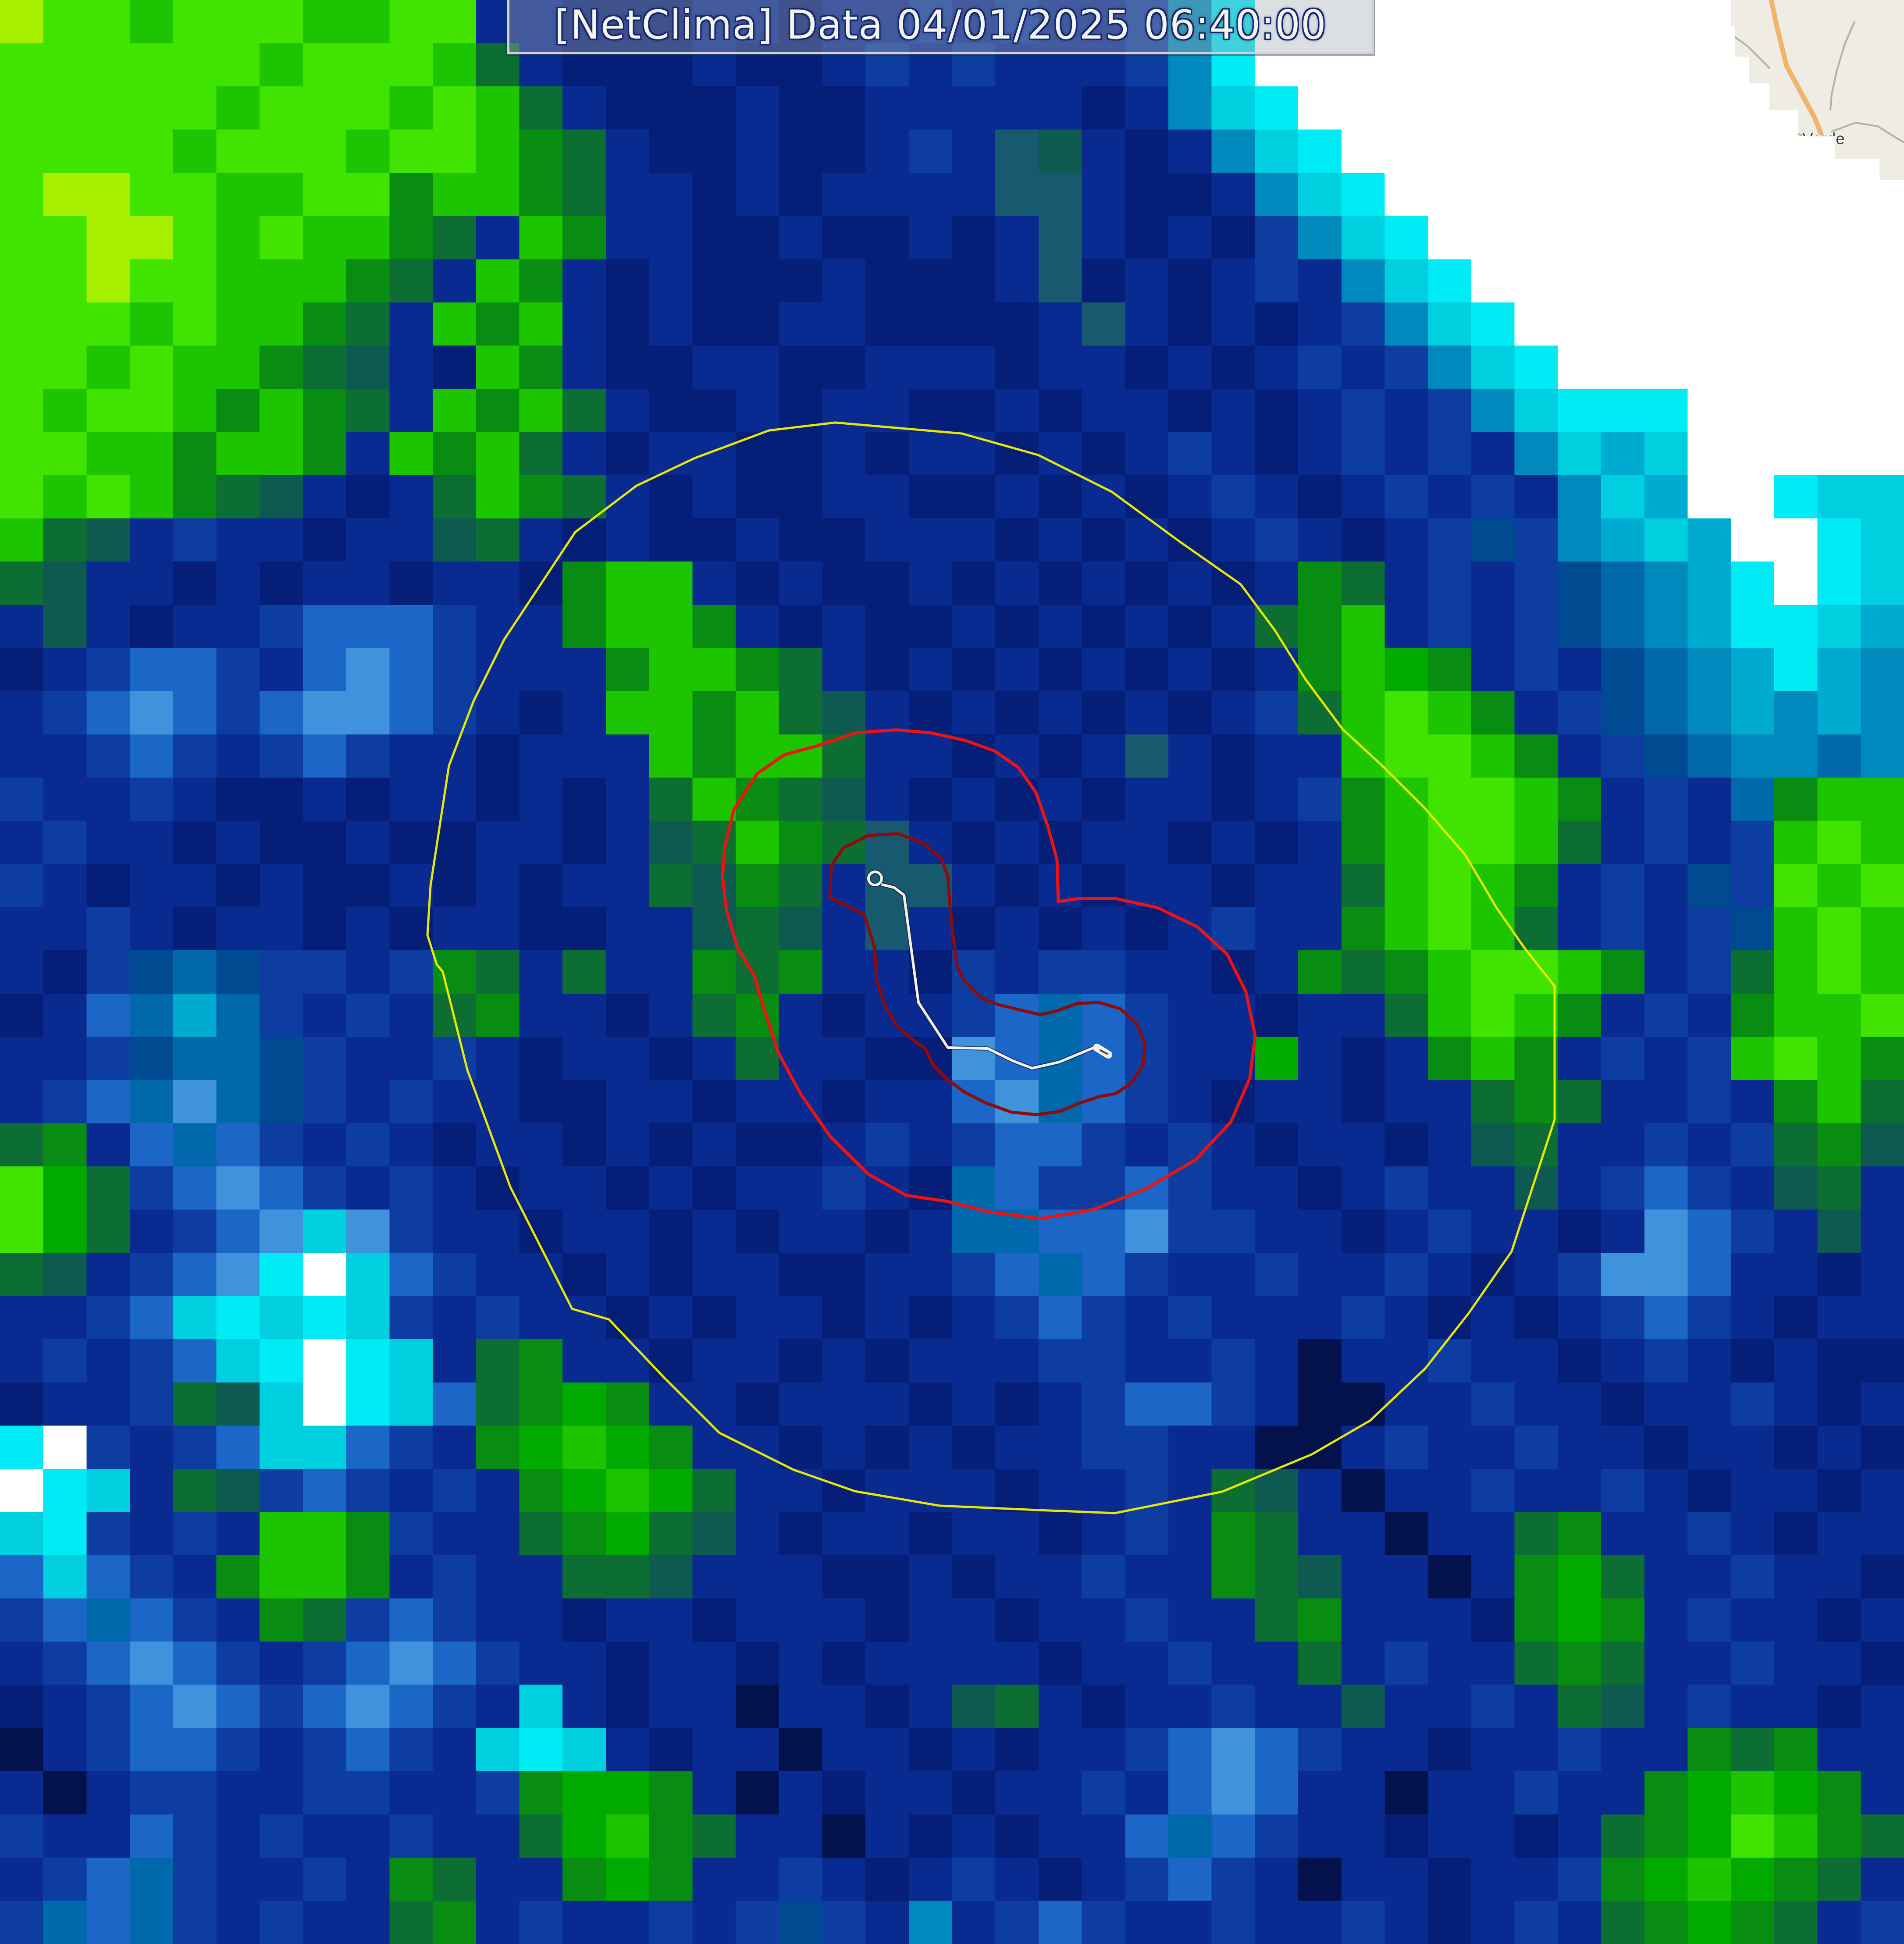 Image resolution: width=1904 pixels, height=1944 pixels. I want to click on timestamp-title-overlay: [NetClima] Data 04/01/2025 06:40:00, so click(940, 27).